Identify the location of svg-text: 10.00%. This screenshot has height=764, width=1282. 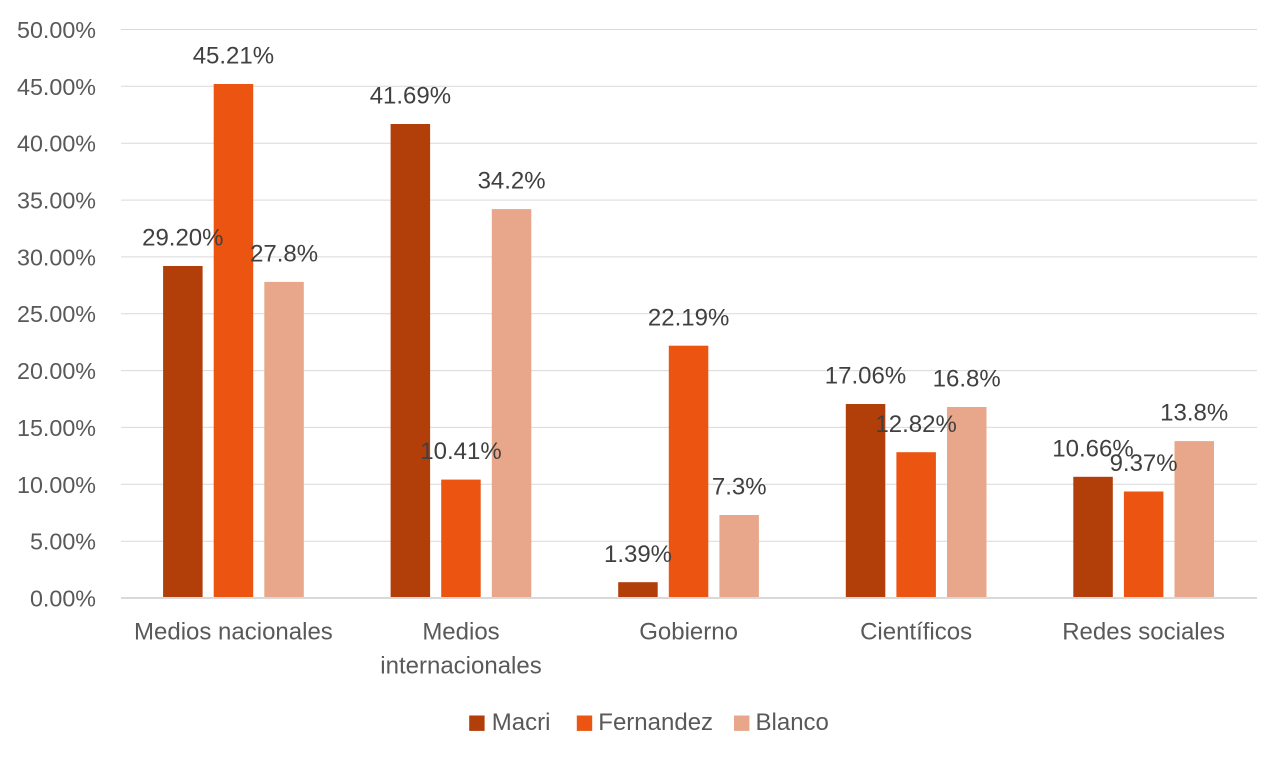
(56, 485).